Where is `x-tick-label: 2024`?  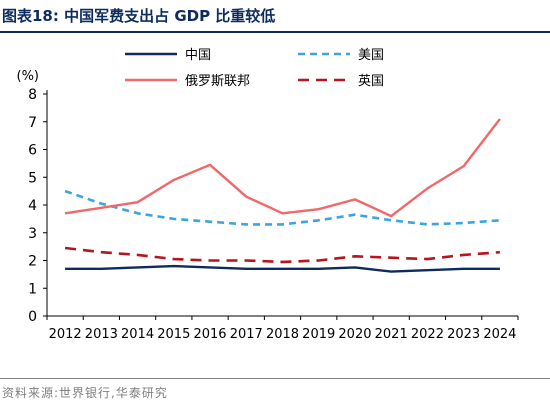
x-tick-label: 2024 is located at coordinates (499, 334).